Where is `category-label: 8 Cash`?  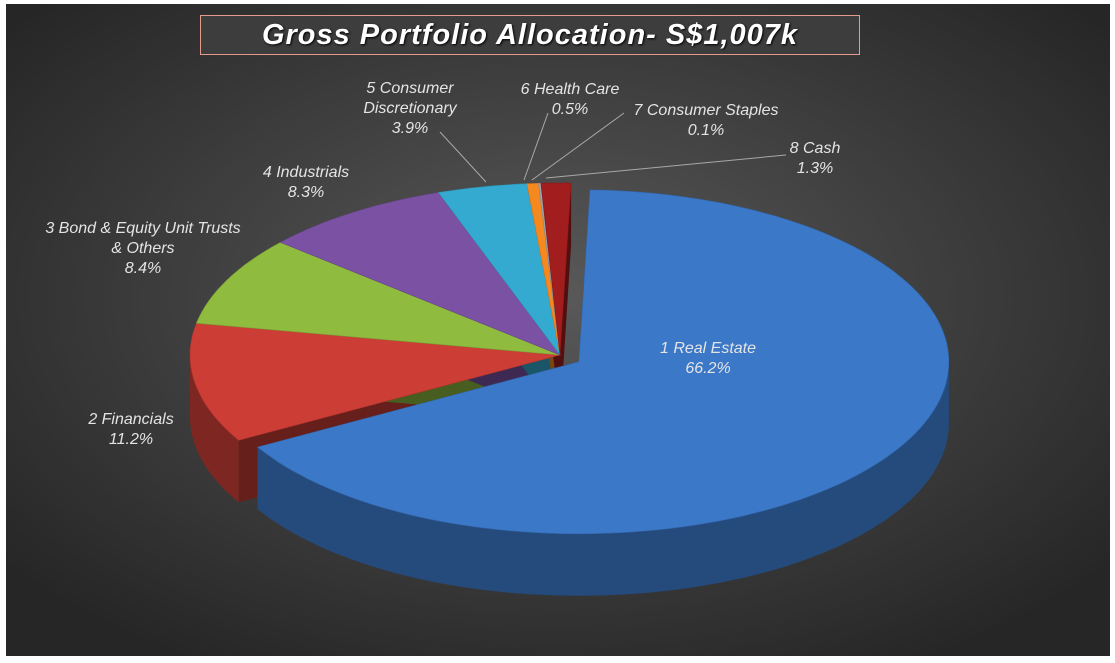 category-label: 8 Cash is located at coordinates (815, 148).